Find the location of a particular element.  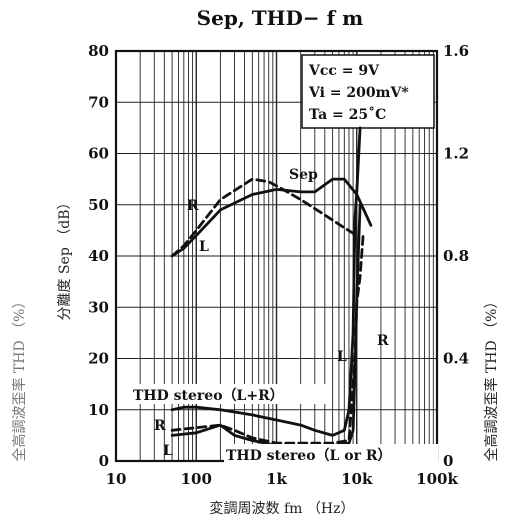

right-tick-label: 1.6 is located at coordinates (456, 51).